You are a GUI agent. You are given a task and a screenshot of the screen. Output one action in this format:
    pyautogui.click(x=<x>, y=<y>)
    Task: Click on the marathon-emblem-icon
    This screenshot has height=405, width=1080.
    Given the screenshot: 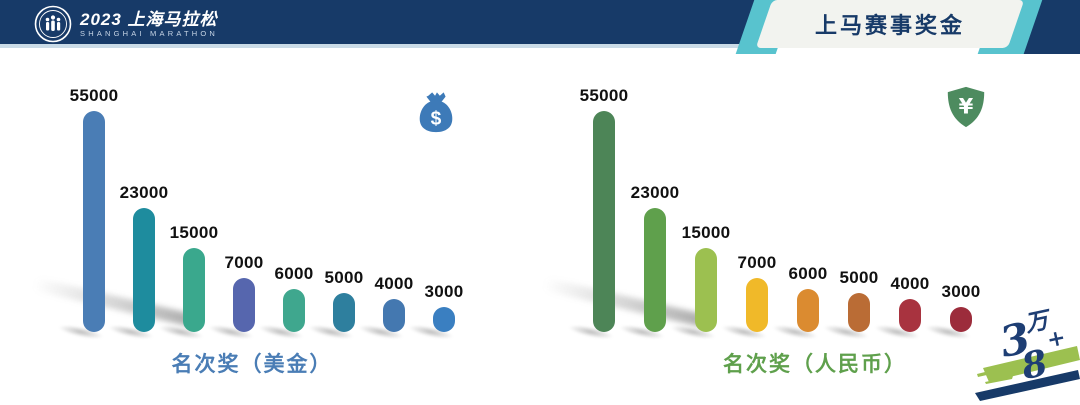 What is the action you would take?
    pyautogui.click(x=53, y=24)
    